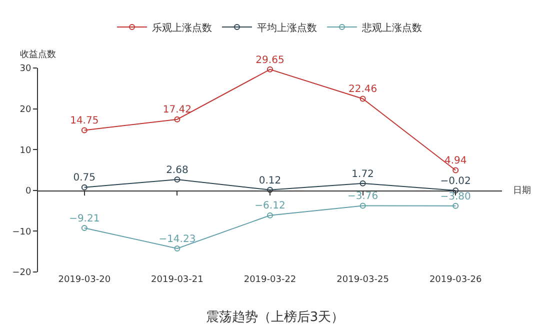 Image resolution: width=550 pixels, height=326 pixels. I want to click on y-tick-label: 20, so click(26, 109).